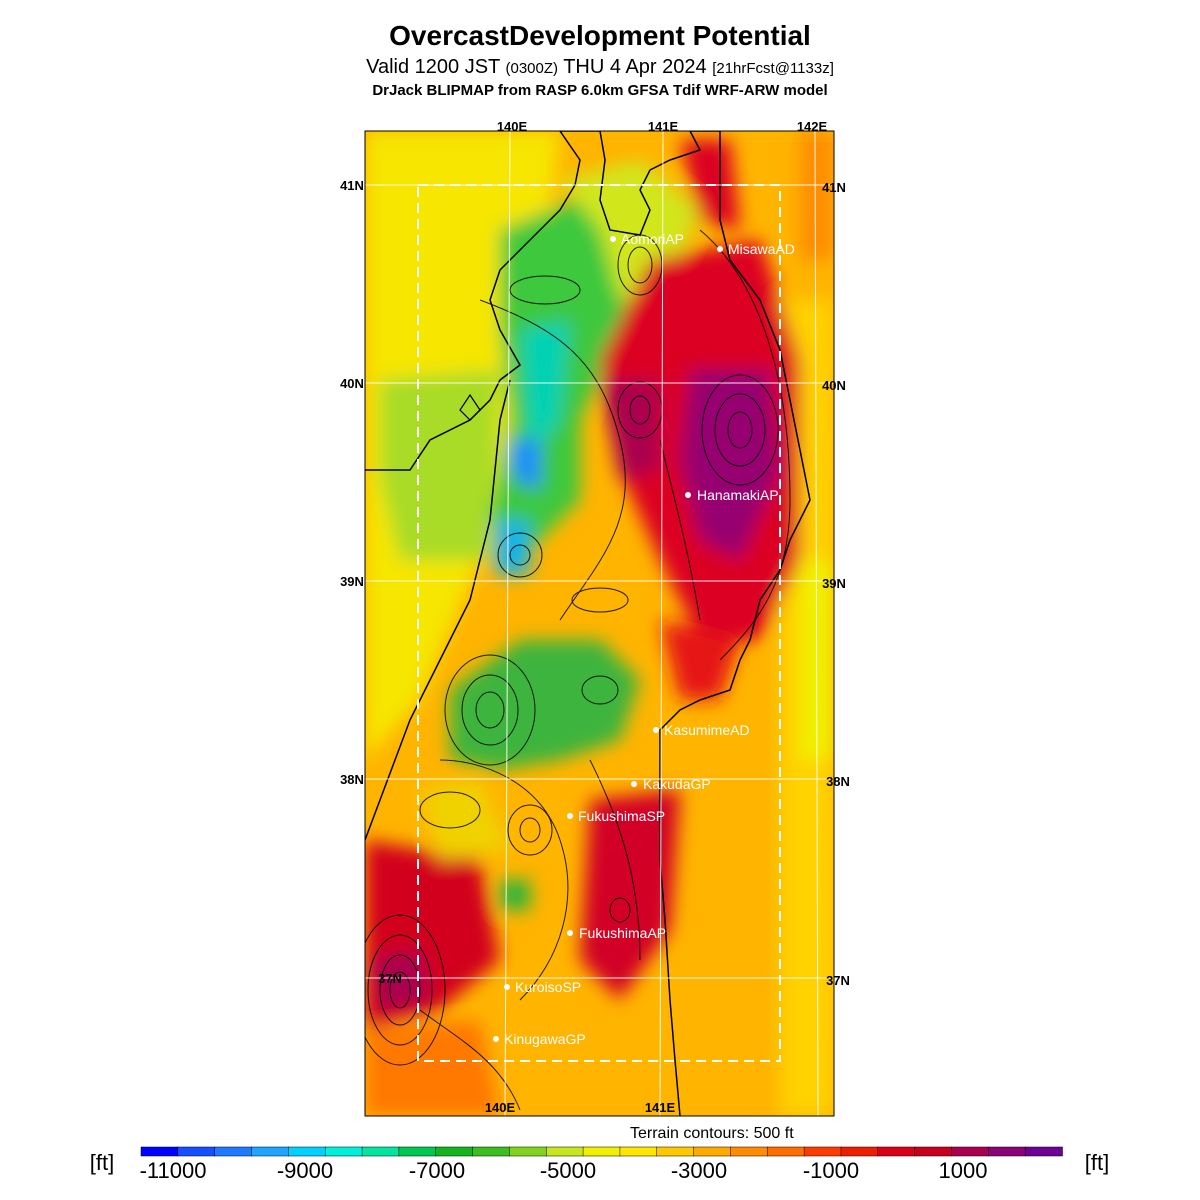  What do you see at coordinates (102, 1162) in the screenshot?
I see `colorbar-unit-left: [ft]` at bounding box center [102, 1162].